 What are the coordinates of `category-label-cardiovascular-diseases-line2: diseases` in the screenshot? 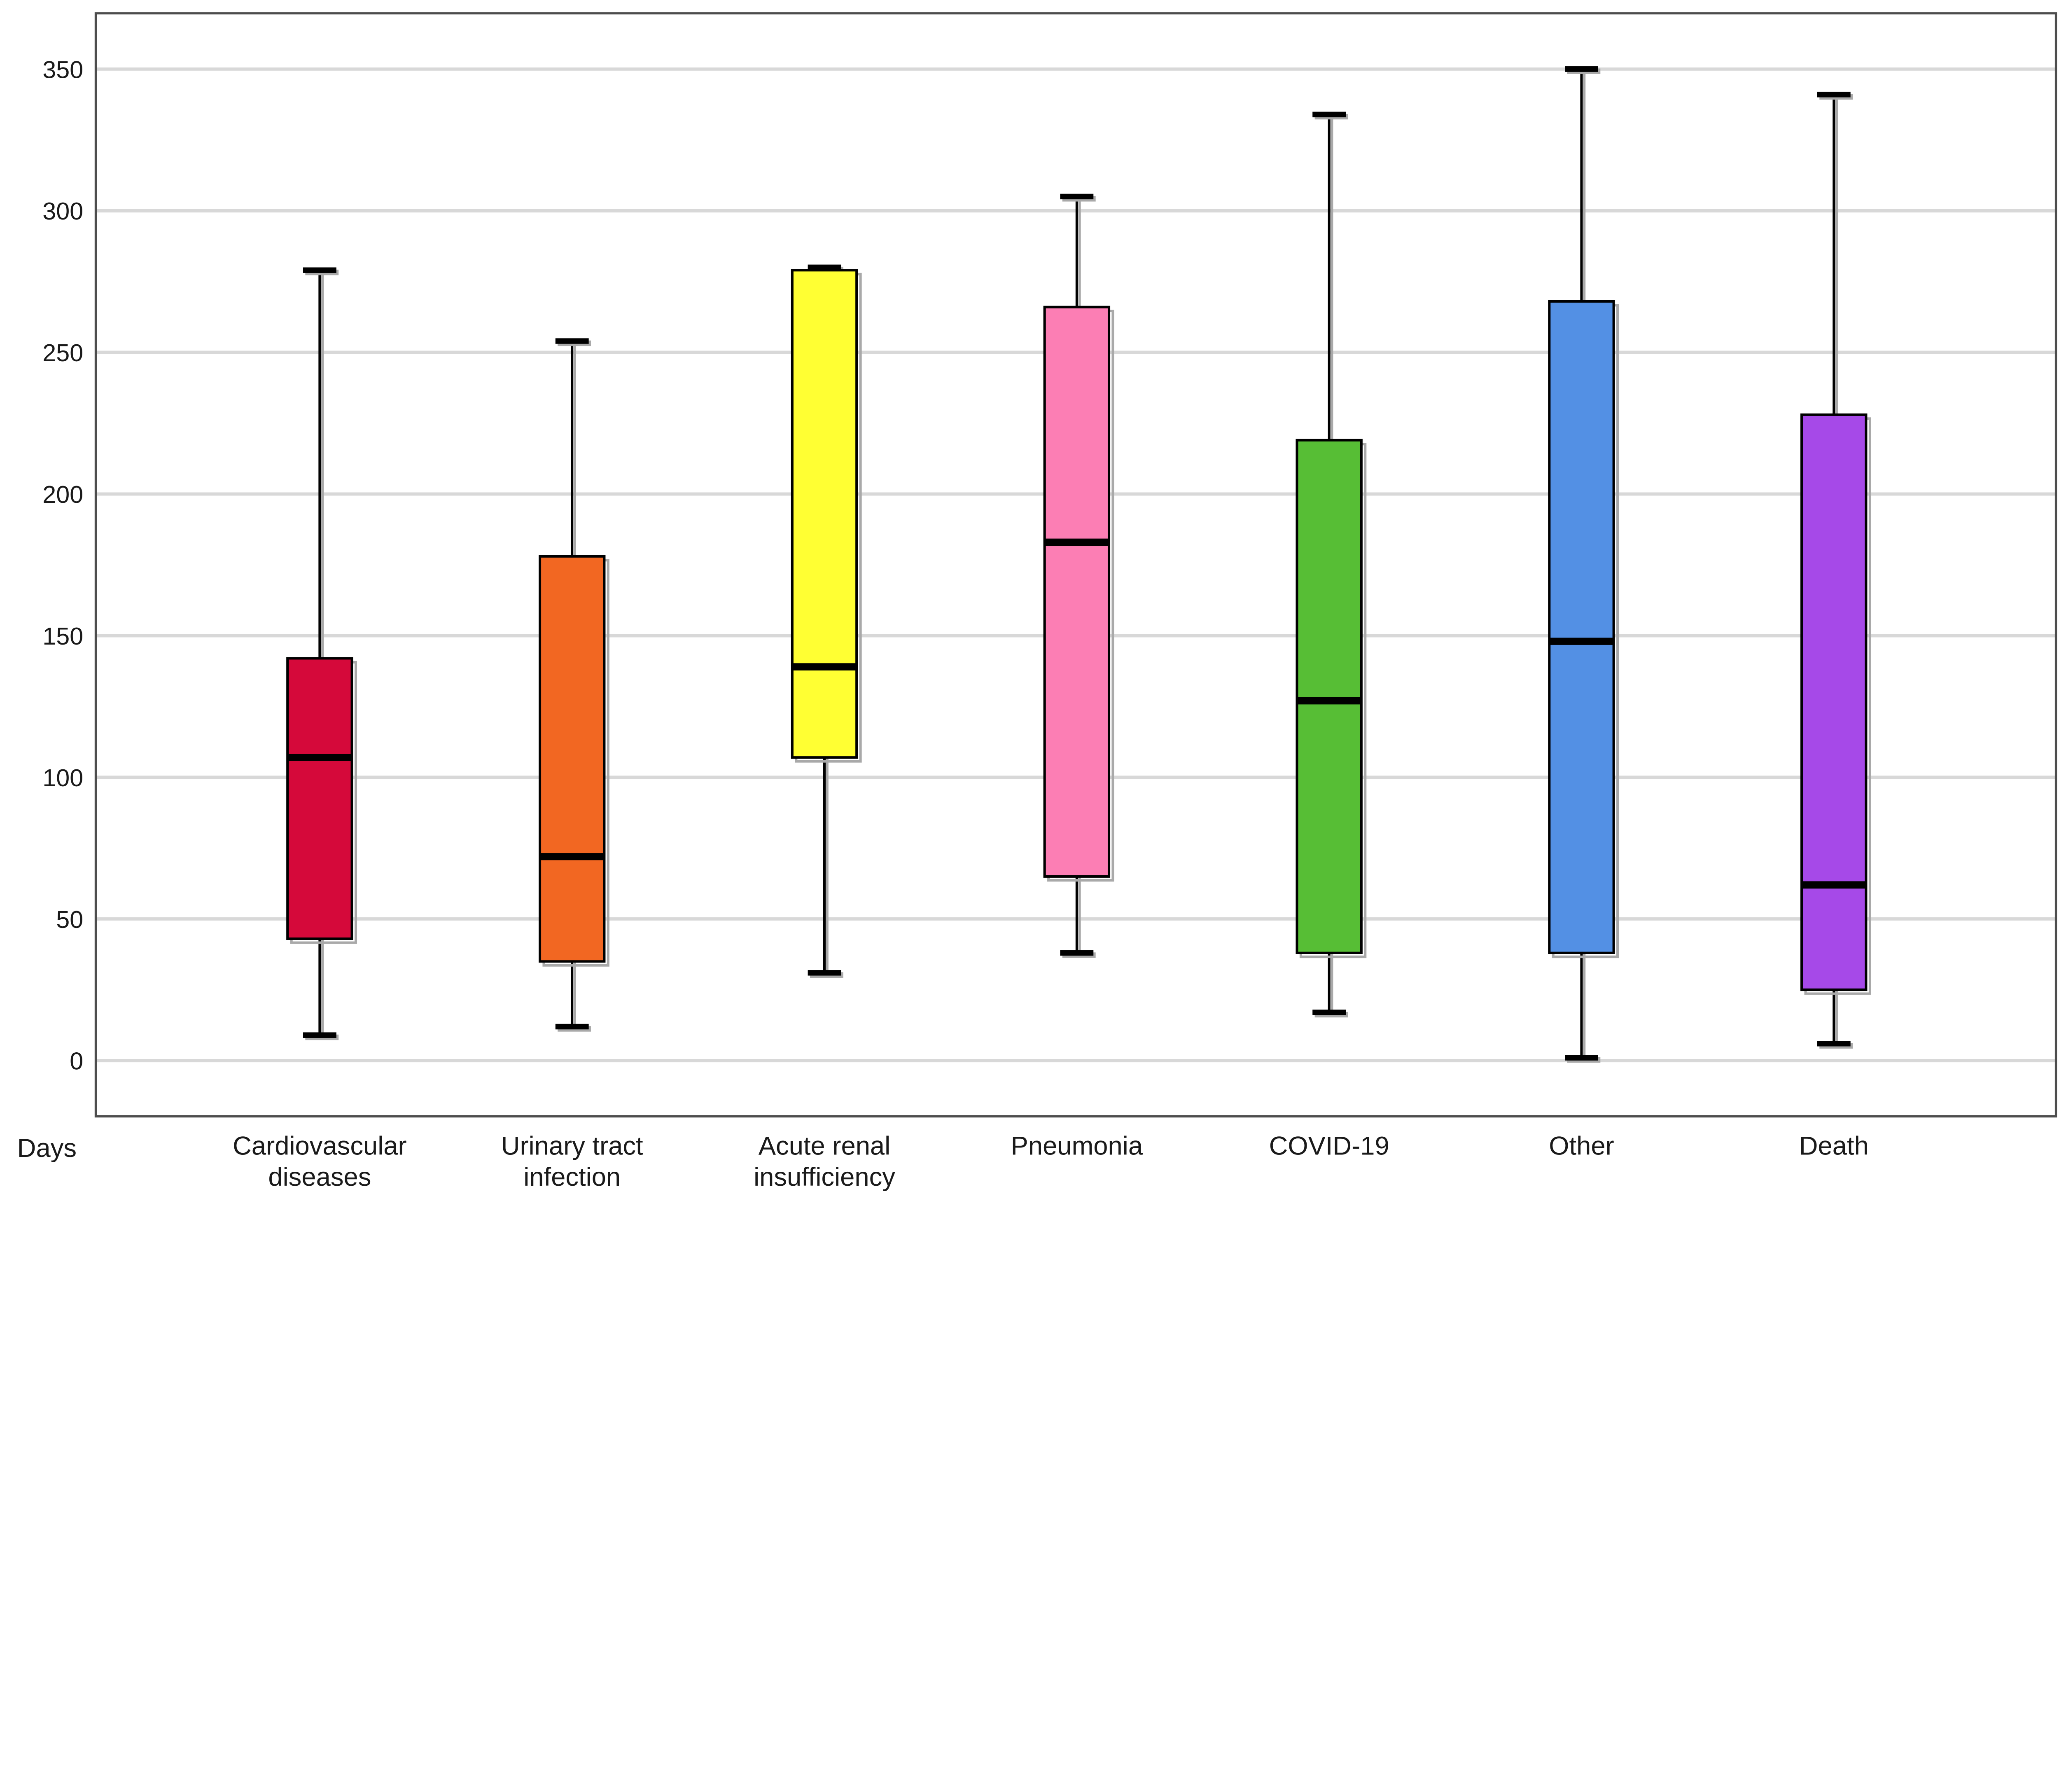 It's located at (319, 1177).